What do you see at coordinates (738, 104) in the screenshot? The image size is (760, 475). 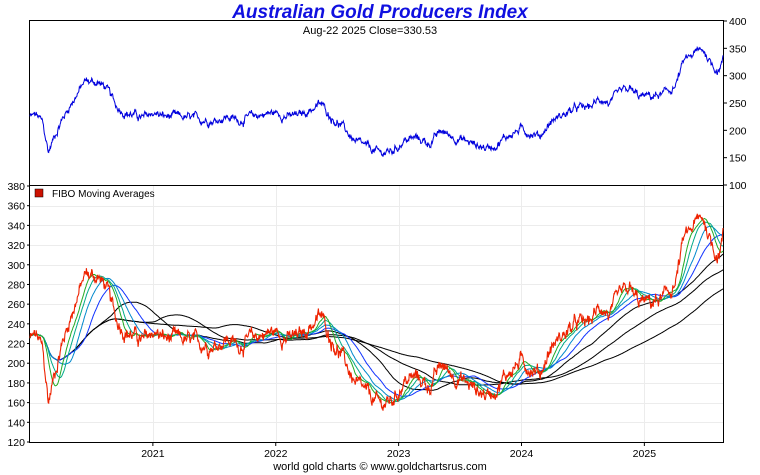 I see `top-y-tick-label: 250` at bounding box center [738, 104].